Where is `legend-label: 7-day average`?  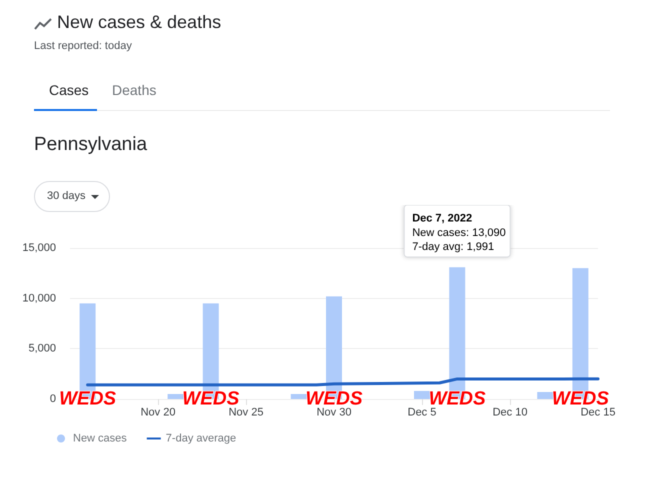 legend-label: 7-day average is located at coordinates (201, 438).